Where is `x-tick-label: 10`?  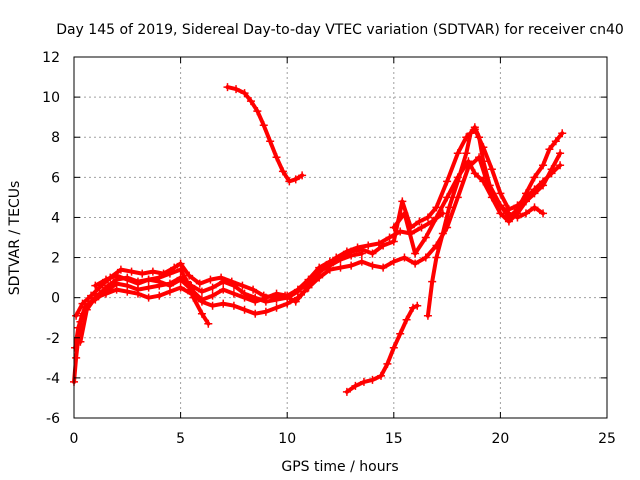 x-tick-label: 10 is located at coordinates (287, 439).